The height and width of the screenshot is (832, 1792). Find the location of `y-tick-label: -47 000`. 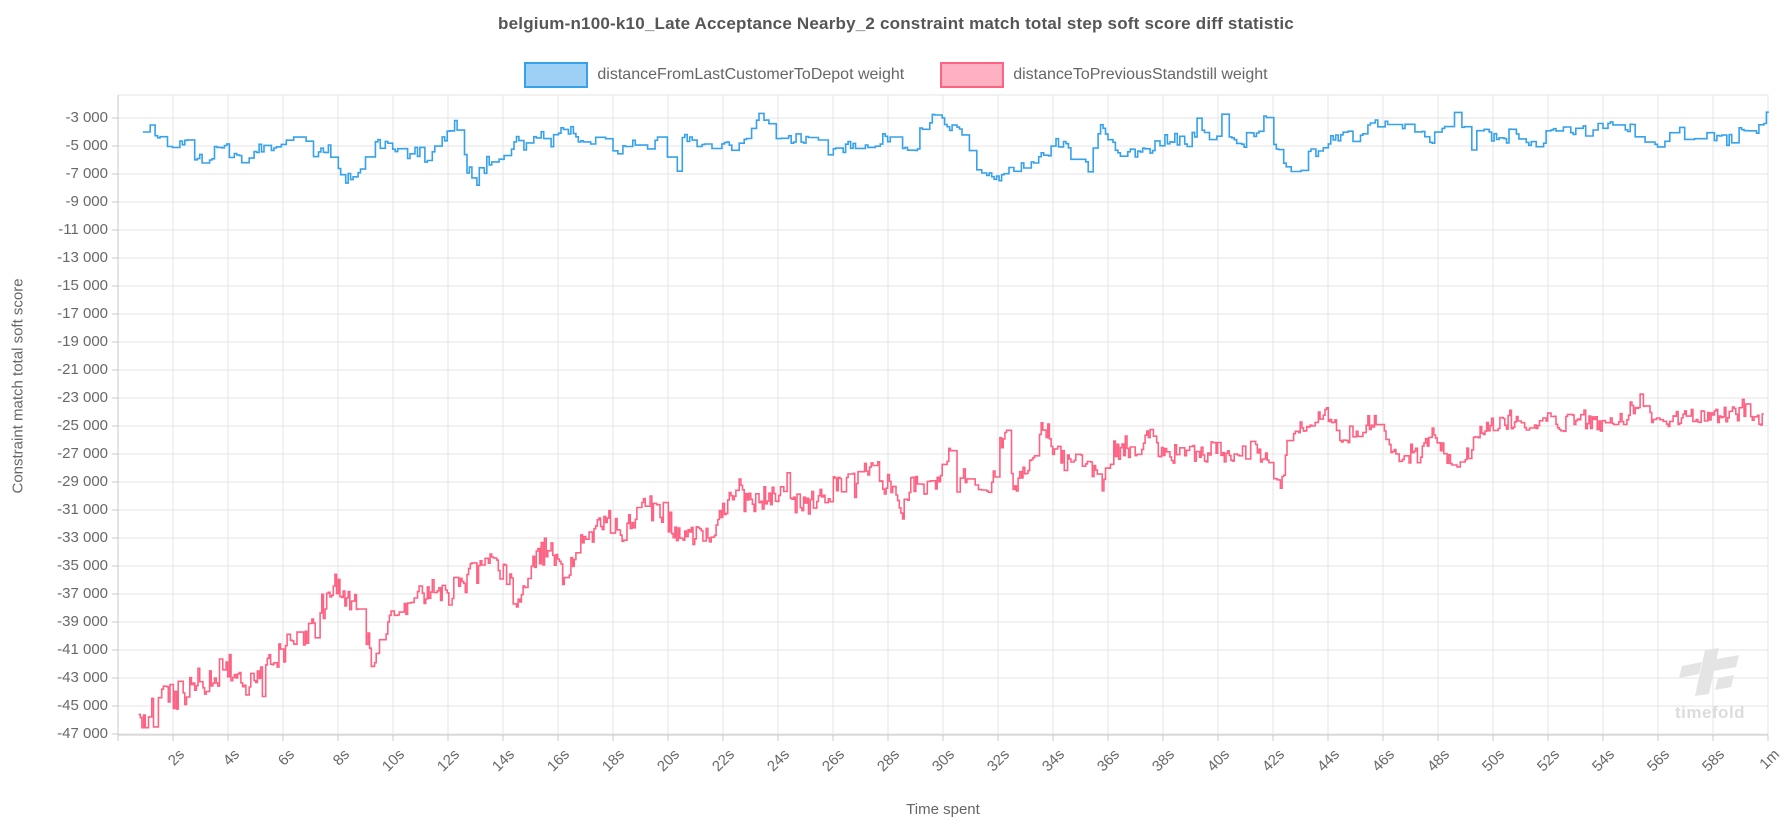

y-tick-label: -47 000 is located at coordinates (82, 734).